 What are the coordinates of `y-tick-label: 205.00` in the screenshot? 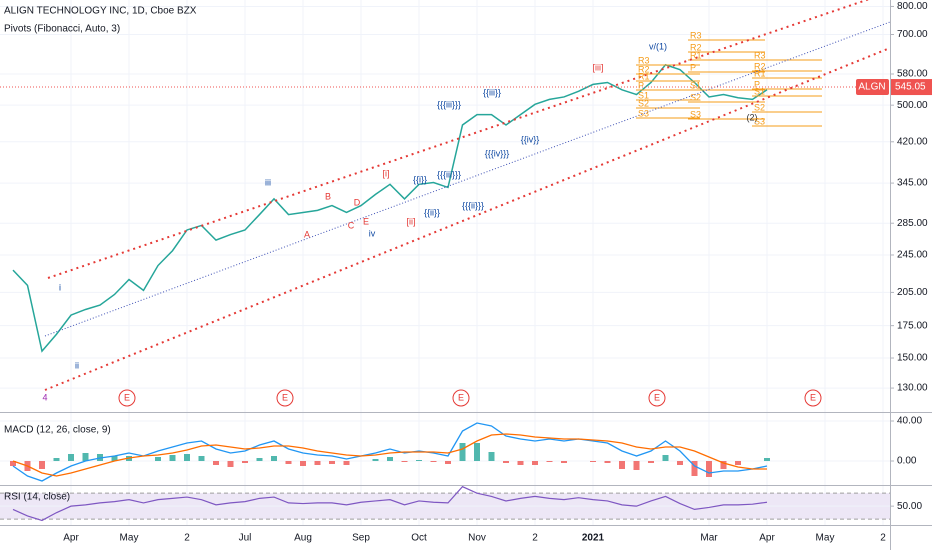 It's located at (912, 292).